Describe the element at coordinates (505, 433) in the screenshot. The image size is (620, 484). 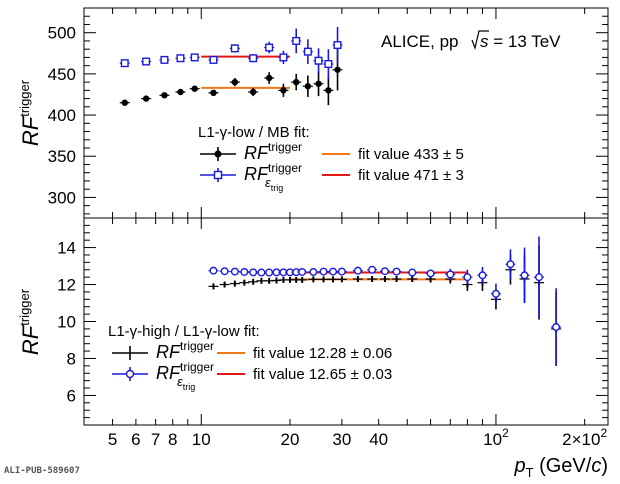
I see `x-tick-label-part: 2` at that location.